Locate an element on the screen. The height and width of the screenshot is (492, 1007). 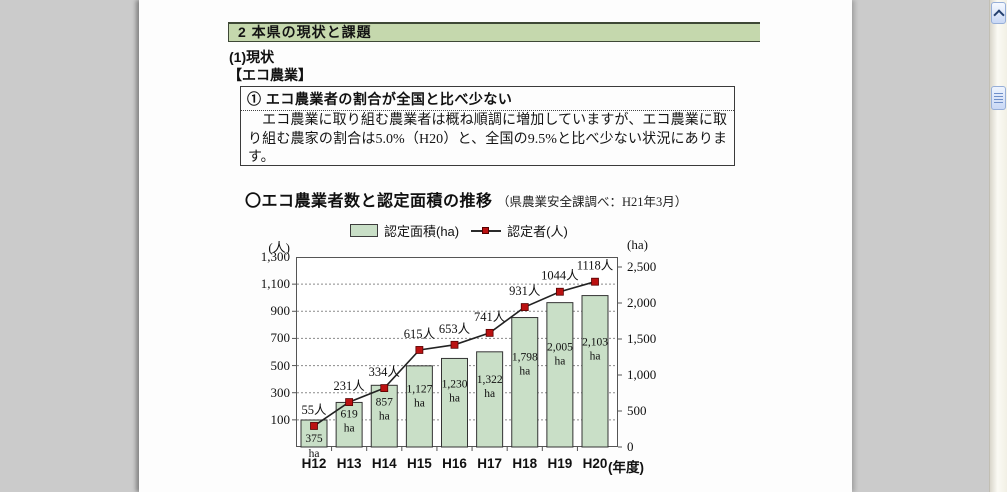
bar-H19 is located at coordinates (560, 375).